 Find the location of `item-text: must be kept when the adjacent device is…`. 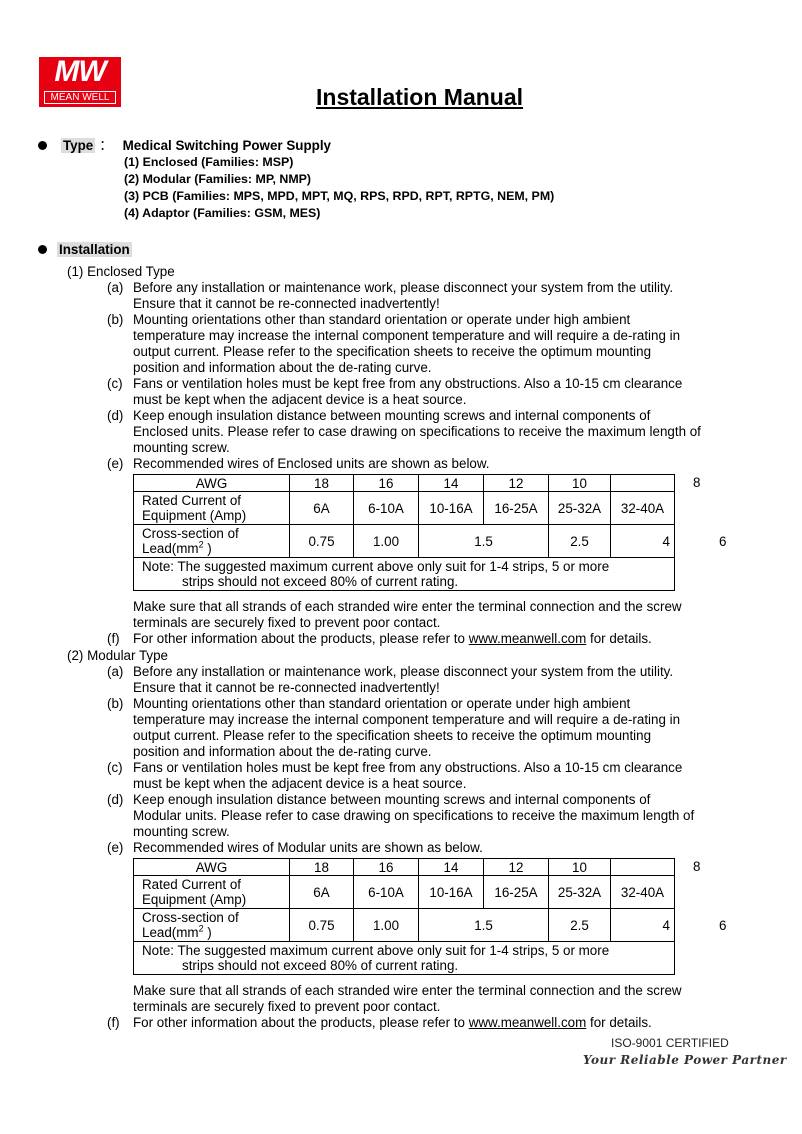

item-text: must be kept when the adjacent device is… is located at coordinates (300, 783).